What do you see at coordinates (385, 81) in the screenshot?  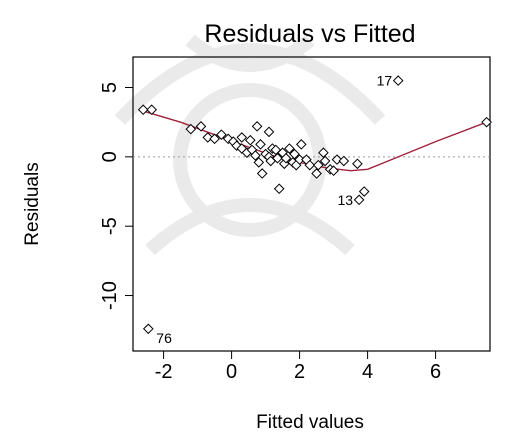 I see `point-annotation: 17` at bounding box center [385, 81].